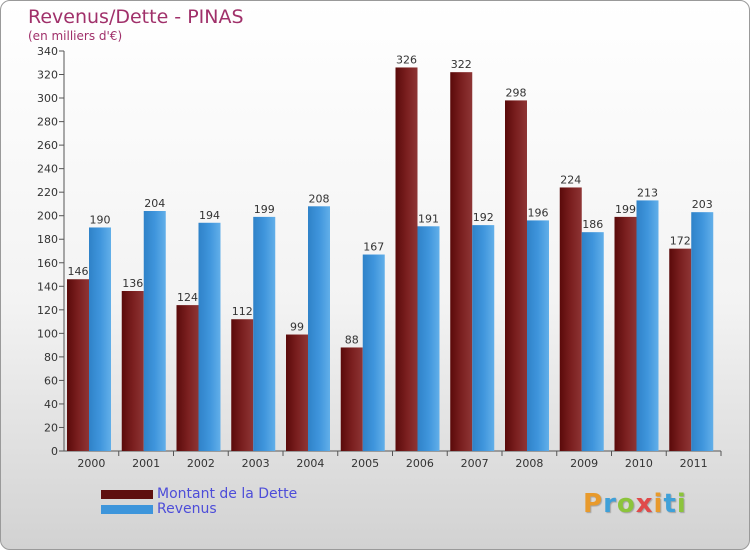  I want to click on data-label: 196, so click(538, 212).